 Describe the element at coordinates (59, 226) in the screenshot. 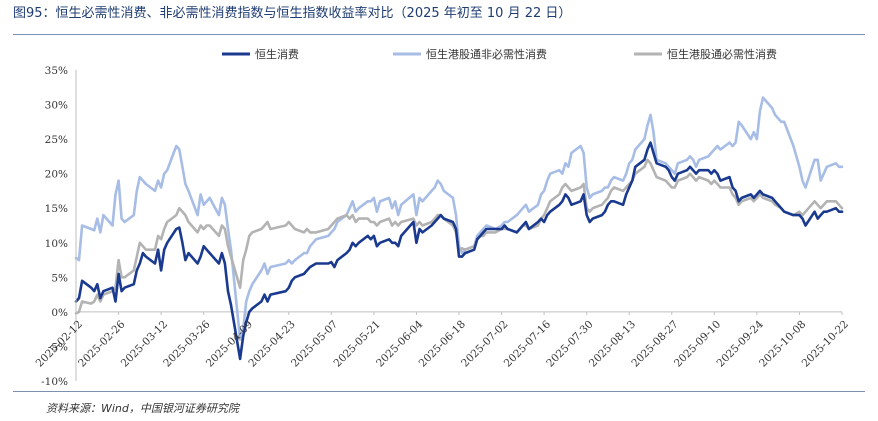

I see `y-axis: 35% 30% 25% 20% 15% 10% 5% 0% -5% -10%` at that location.